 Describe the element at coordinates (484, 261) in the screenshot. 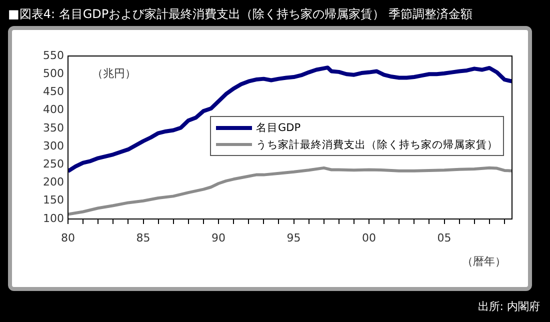

I see `x-axis-title: （暦年）` at that location.